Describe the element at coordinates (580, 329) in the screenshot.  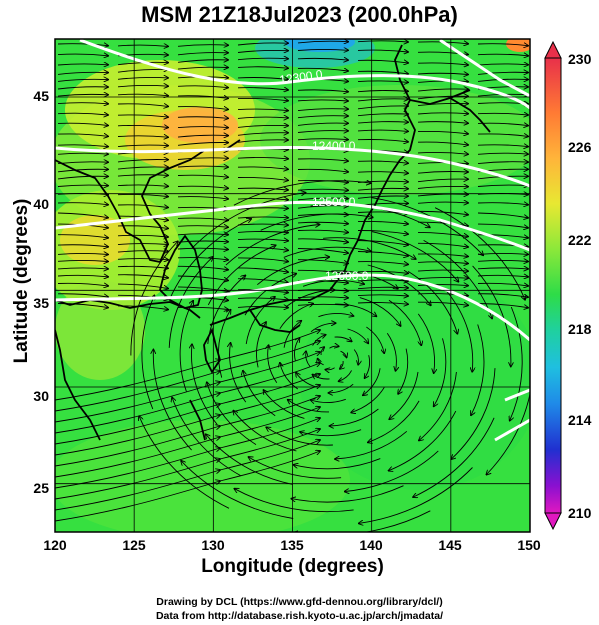
I see `colorbar-tick: 218` at that location.